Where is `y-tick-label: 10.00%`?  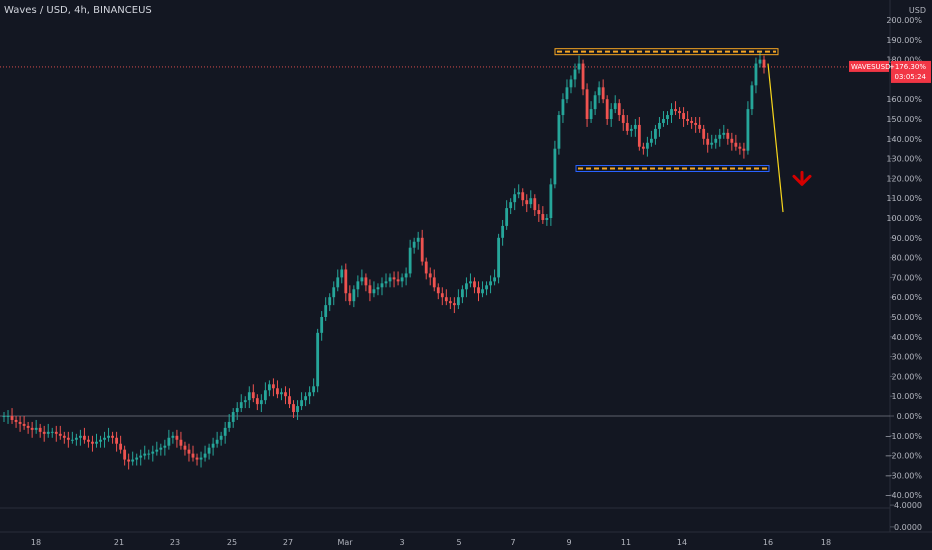
y-tick-label: 10.00% is located at coordinates (906, 396).